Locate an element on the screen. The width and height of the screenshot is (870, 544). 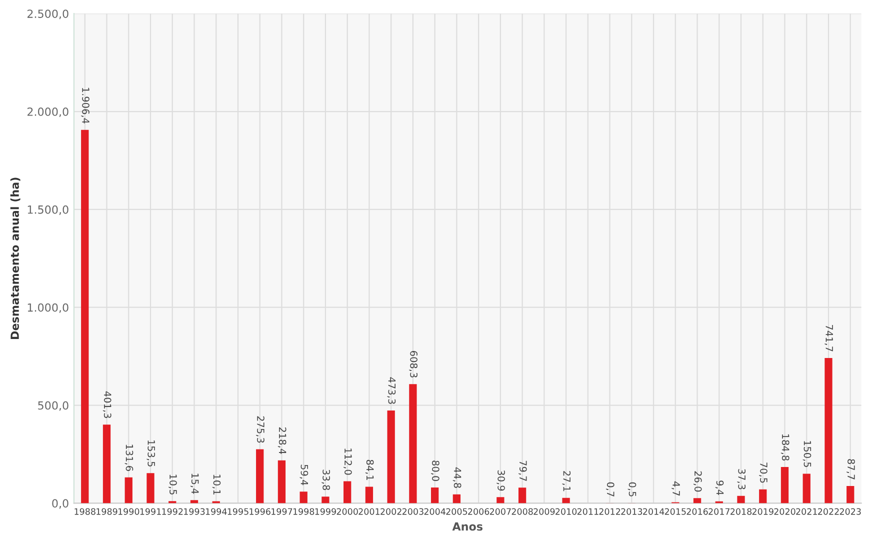
x-tick-label: 2006 is located at coordinates (479, 511).